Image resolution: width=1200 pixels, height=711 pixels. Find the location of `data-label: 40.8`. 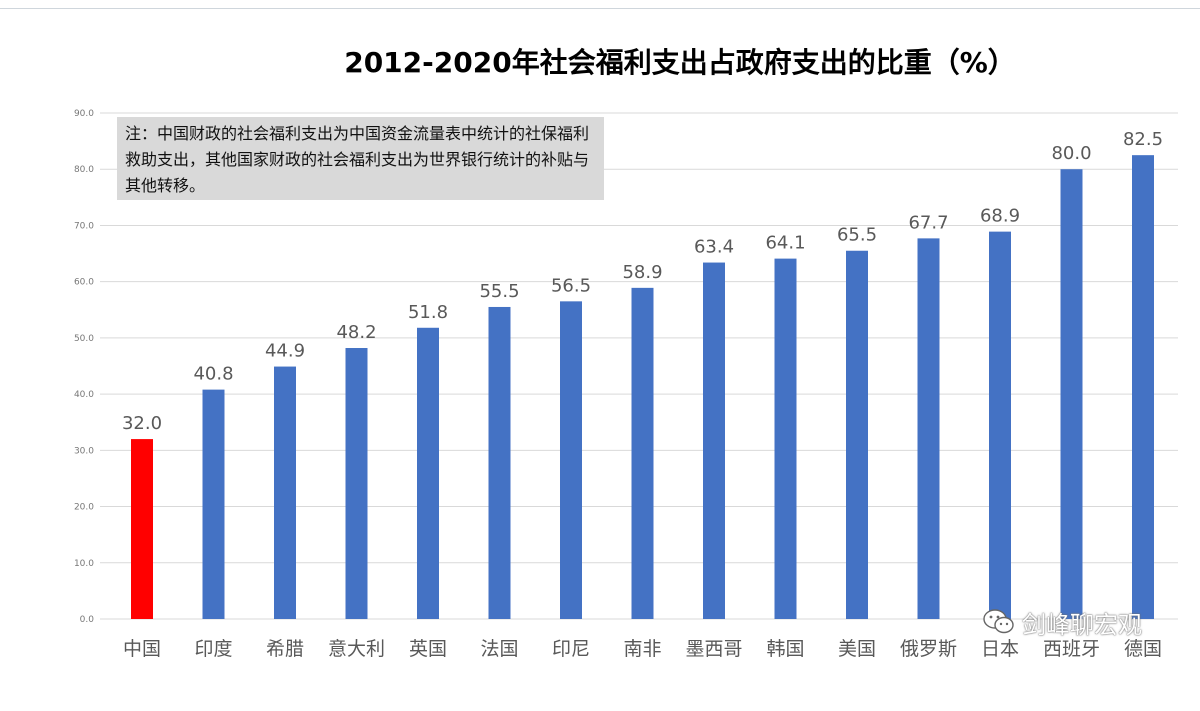

data-label: 40.8 is located at coordinates (213, 374).